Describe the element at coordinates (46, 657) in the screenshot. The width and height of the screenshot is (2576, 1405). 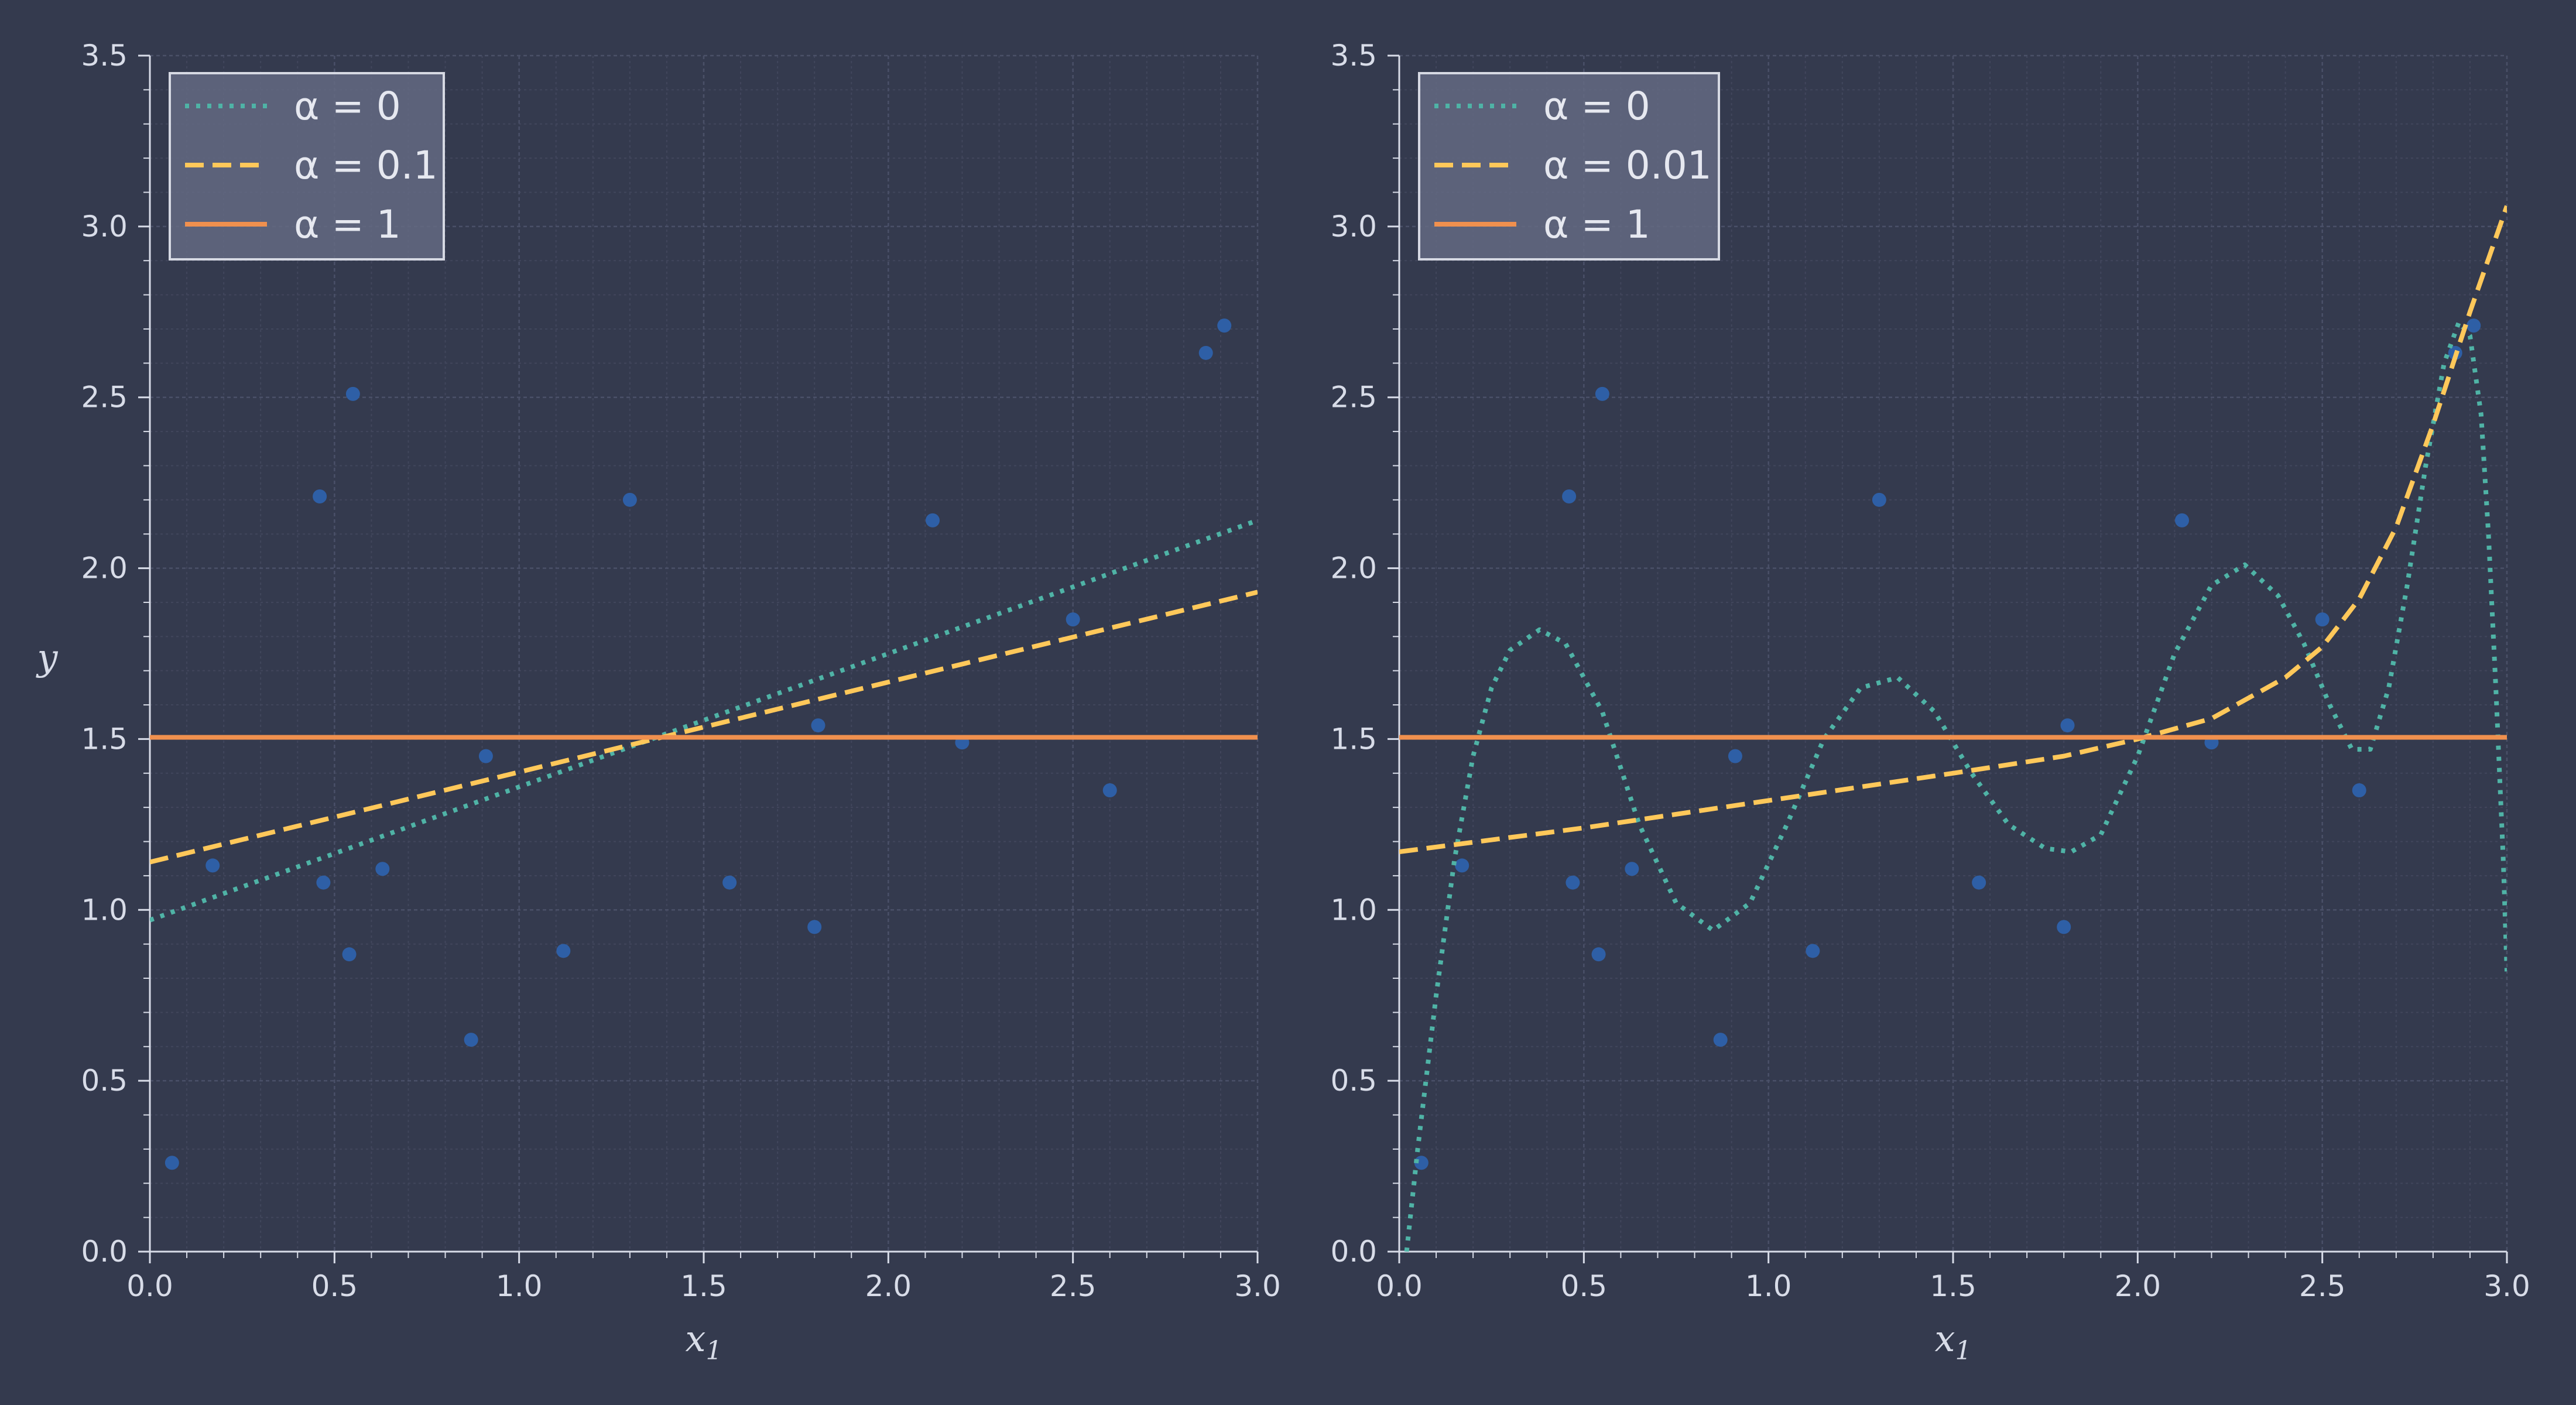
I see `y-axis-label: y` at that location.